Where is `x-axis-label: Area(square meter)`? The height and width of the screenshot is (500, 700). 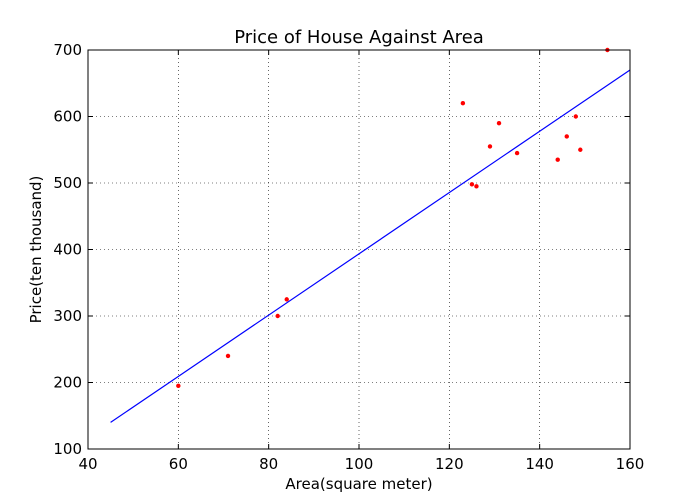 x-axis-label: Area(square meter) is located at coordinates (358, 484).